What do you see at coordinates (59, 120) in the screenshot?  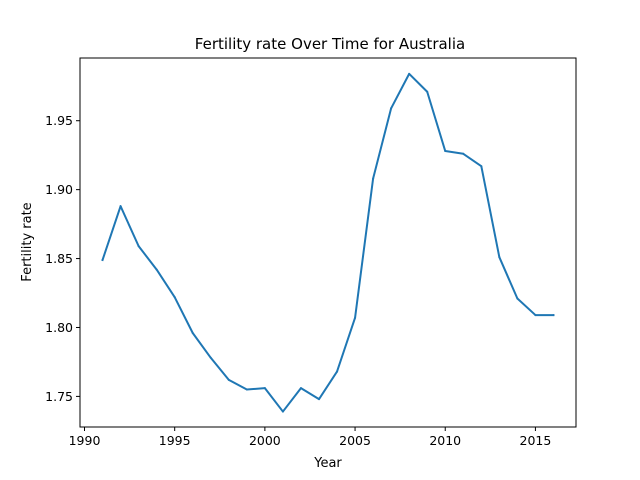 I see `y-tick-label: 1.95` at bounding box center [59, 120].